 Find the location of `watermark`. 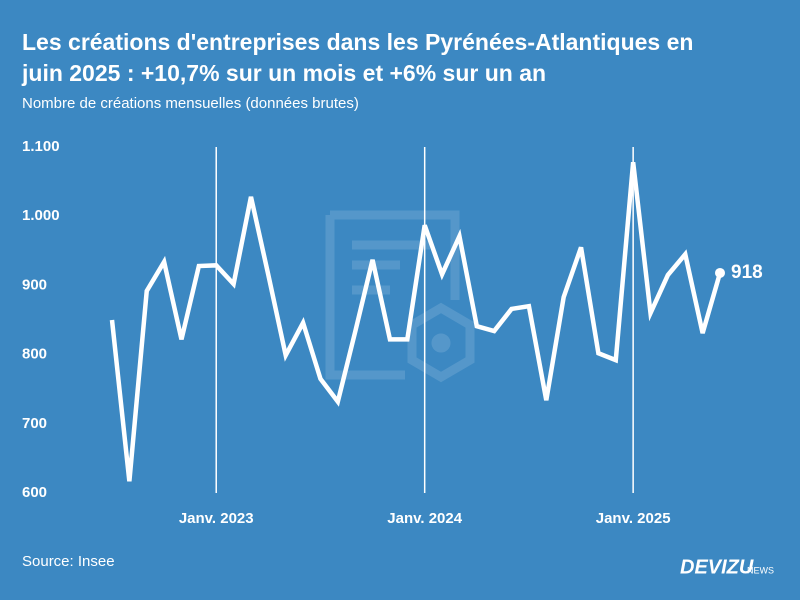

watermark is located at coordinates (400, 296).